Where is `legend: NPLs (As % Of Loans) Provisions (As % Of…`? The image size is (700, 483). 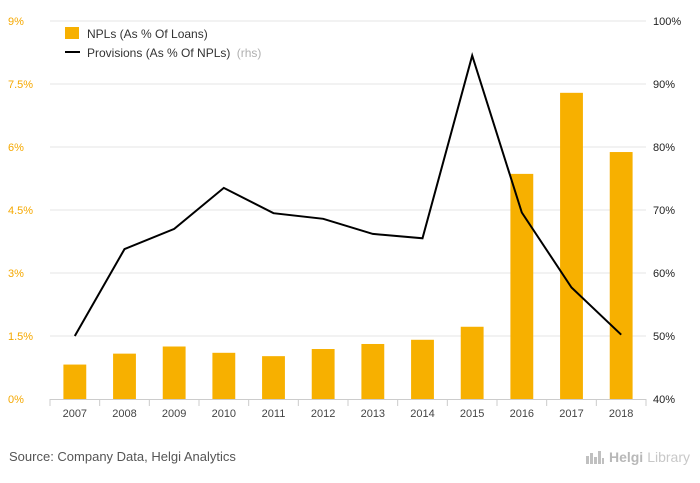 legend: NPLs (As % Of Loans) Provisions (As % Of… is located at coordinates (163, 43).